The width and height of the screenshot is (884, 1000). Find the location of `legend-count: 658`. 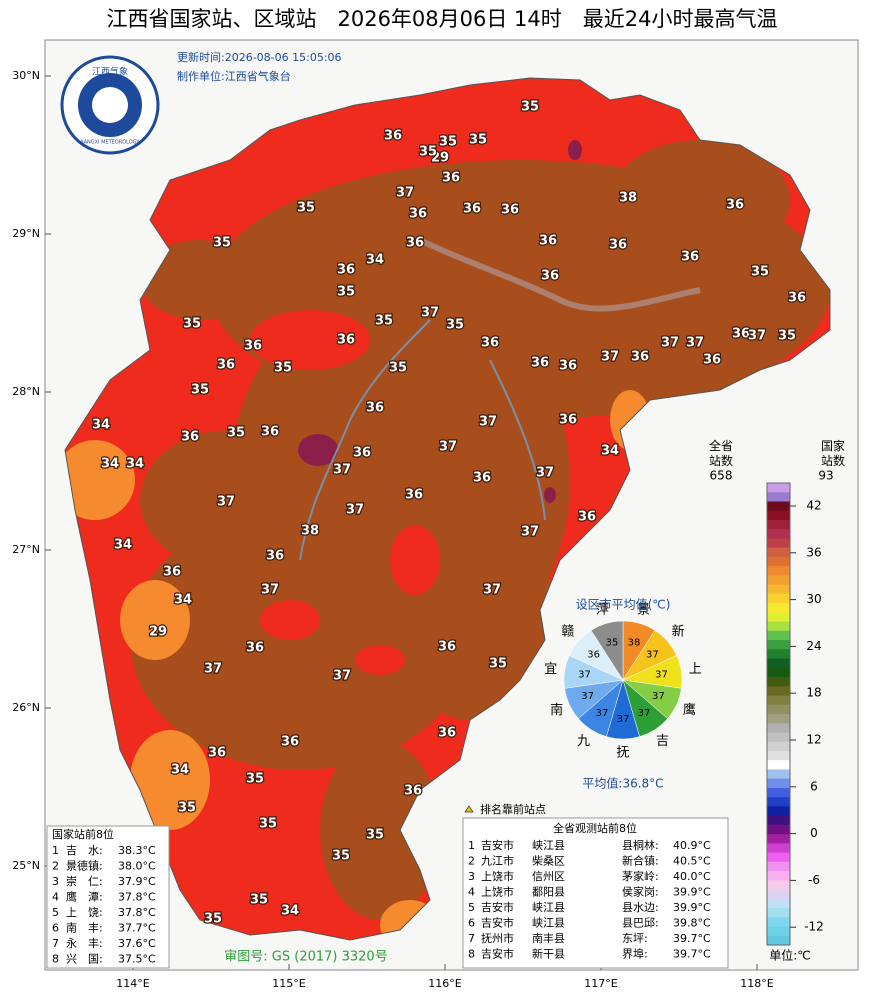

legend-count: 658 is located at coordinates (721, 476).